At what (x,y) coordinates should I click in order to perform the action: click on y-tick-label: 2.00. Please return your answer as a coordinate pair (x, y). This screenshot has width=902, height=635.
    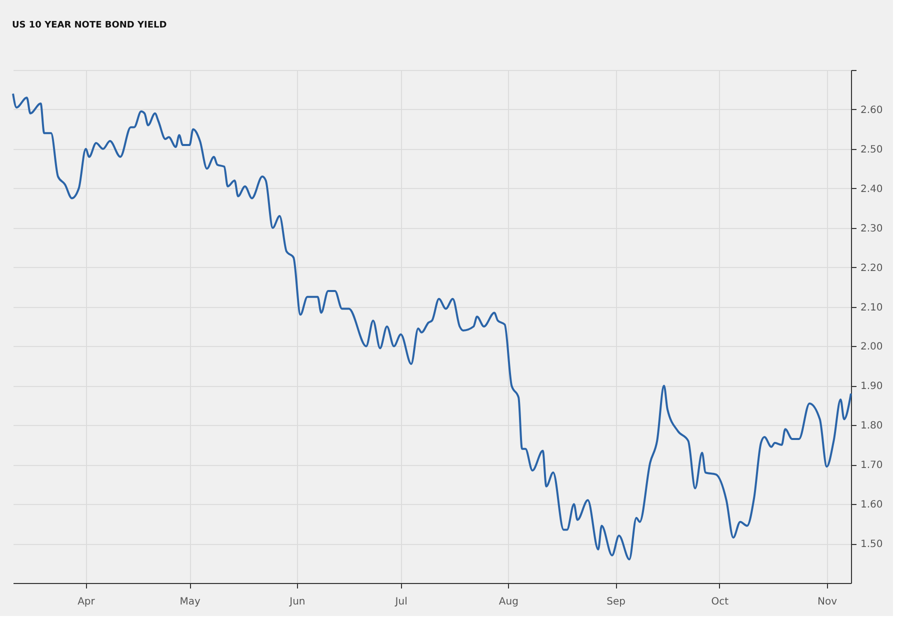
    Looking at the image, I should click on (871, 347).